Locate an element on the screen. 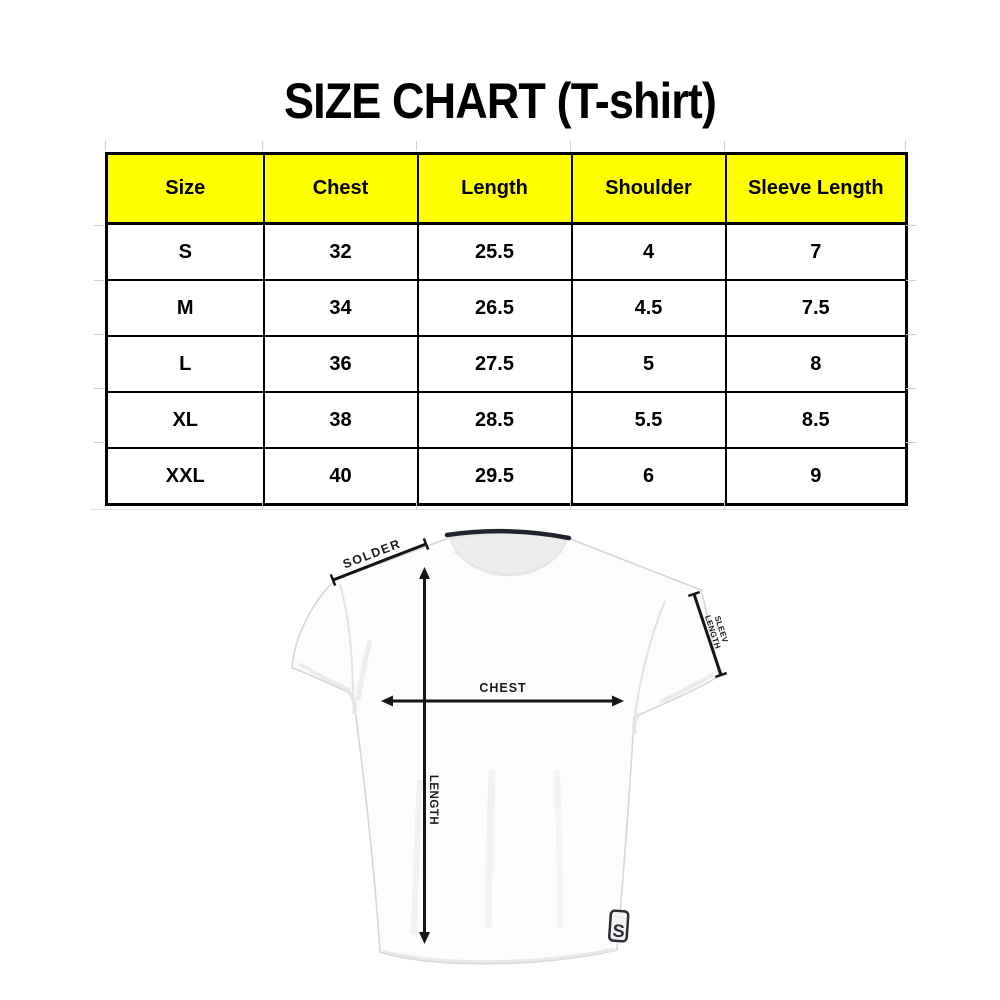 This screenshot has height=1000, width=1000. table-cell: 34 is located at coordinates (340, 308).